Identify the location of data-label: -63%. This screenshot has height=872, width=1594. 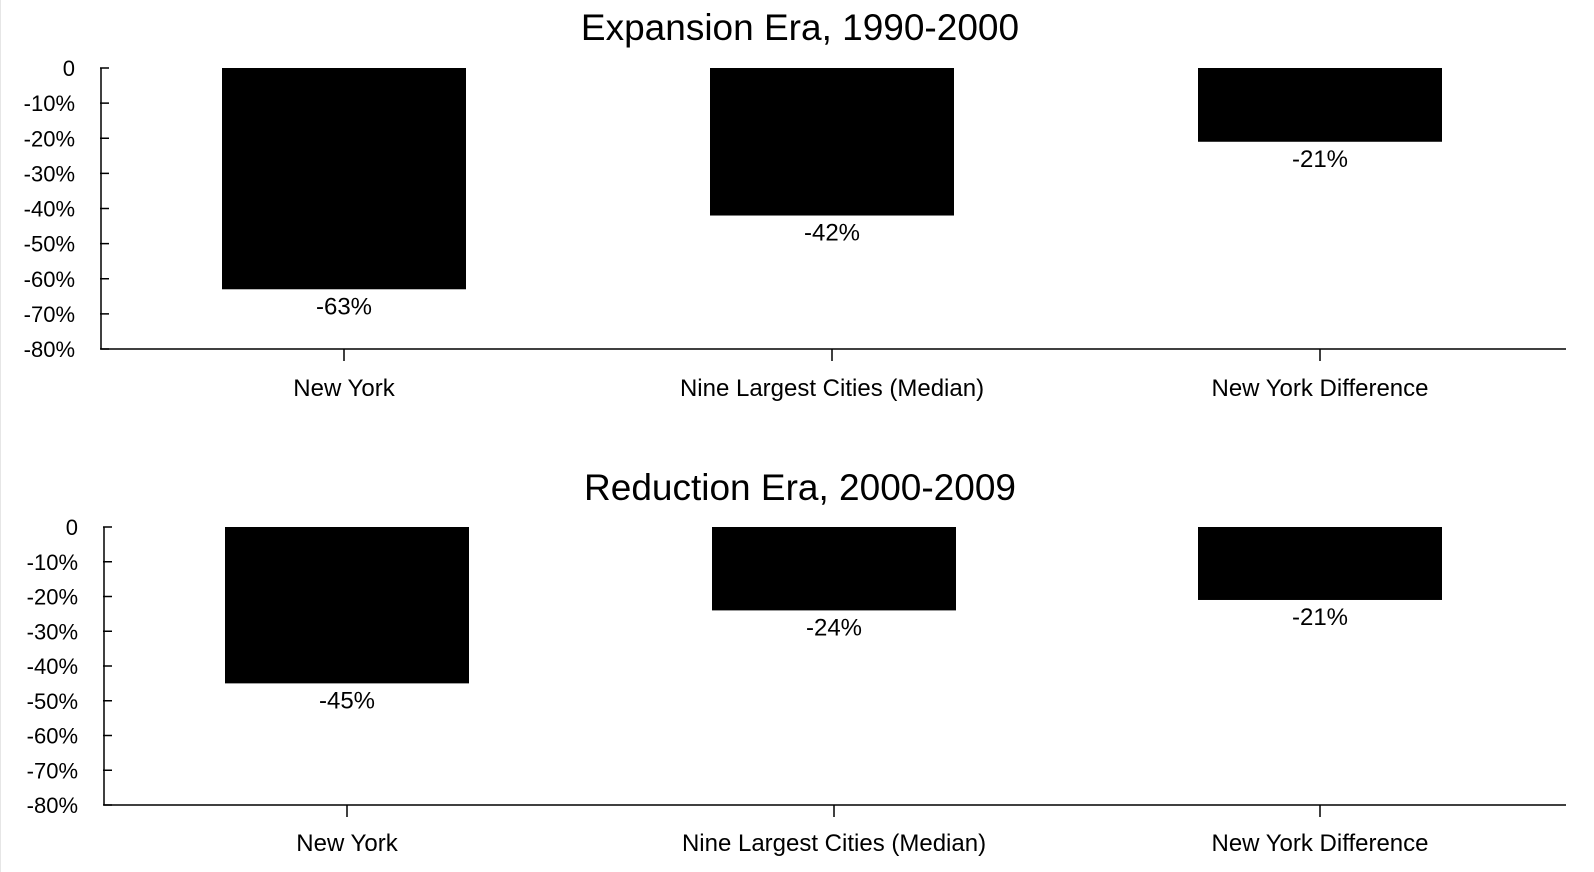
(344, 306).